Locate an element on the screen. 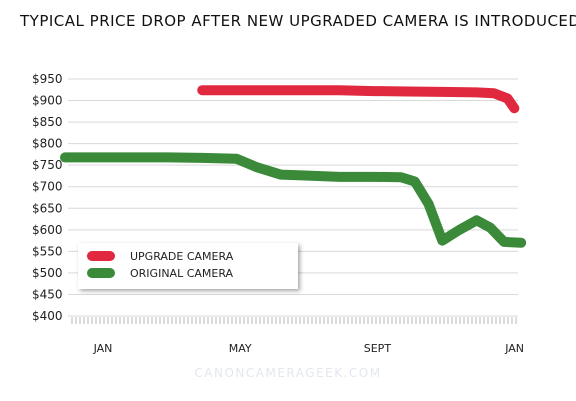 The width and height of the screenshot is (576, 401). x-axis-labels: JAN MAY SEPT JAN is located at coordinates (308, 348).